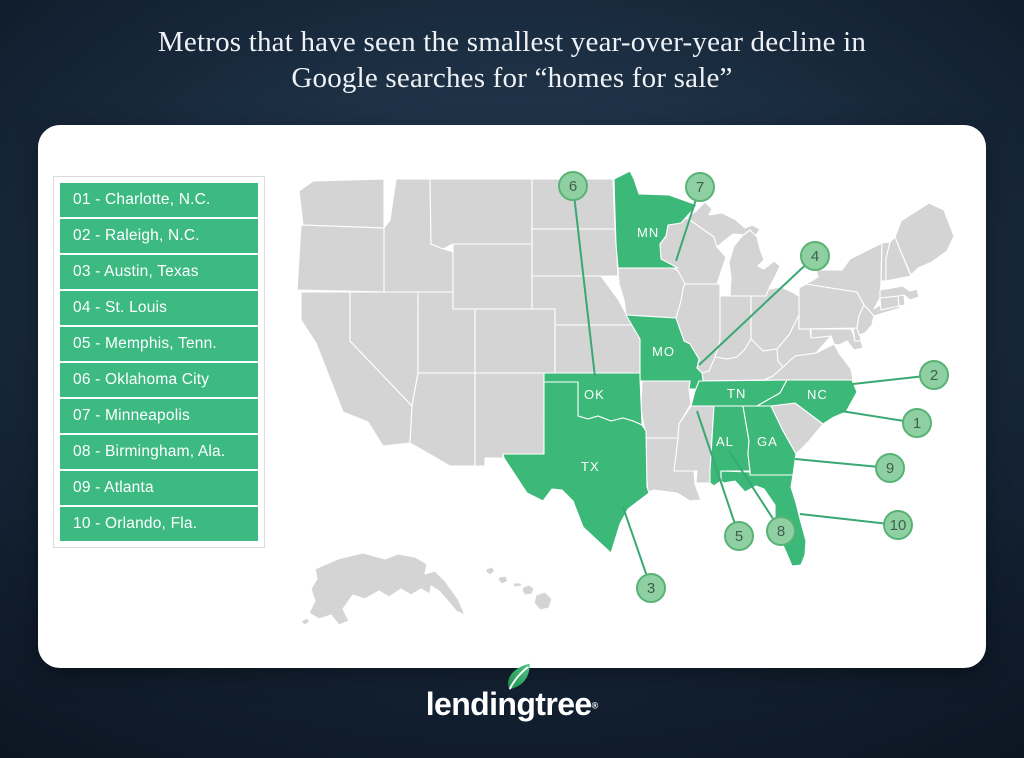  I want to click on marker-2-number: 2, so click(934, 375).